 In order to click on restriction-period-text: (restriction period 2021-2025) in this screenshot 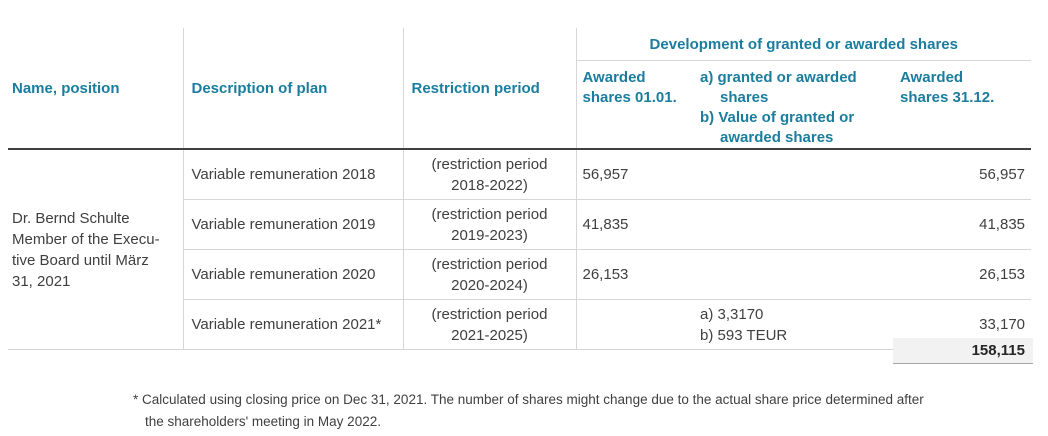, I will do `click(489, 324)`.